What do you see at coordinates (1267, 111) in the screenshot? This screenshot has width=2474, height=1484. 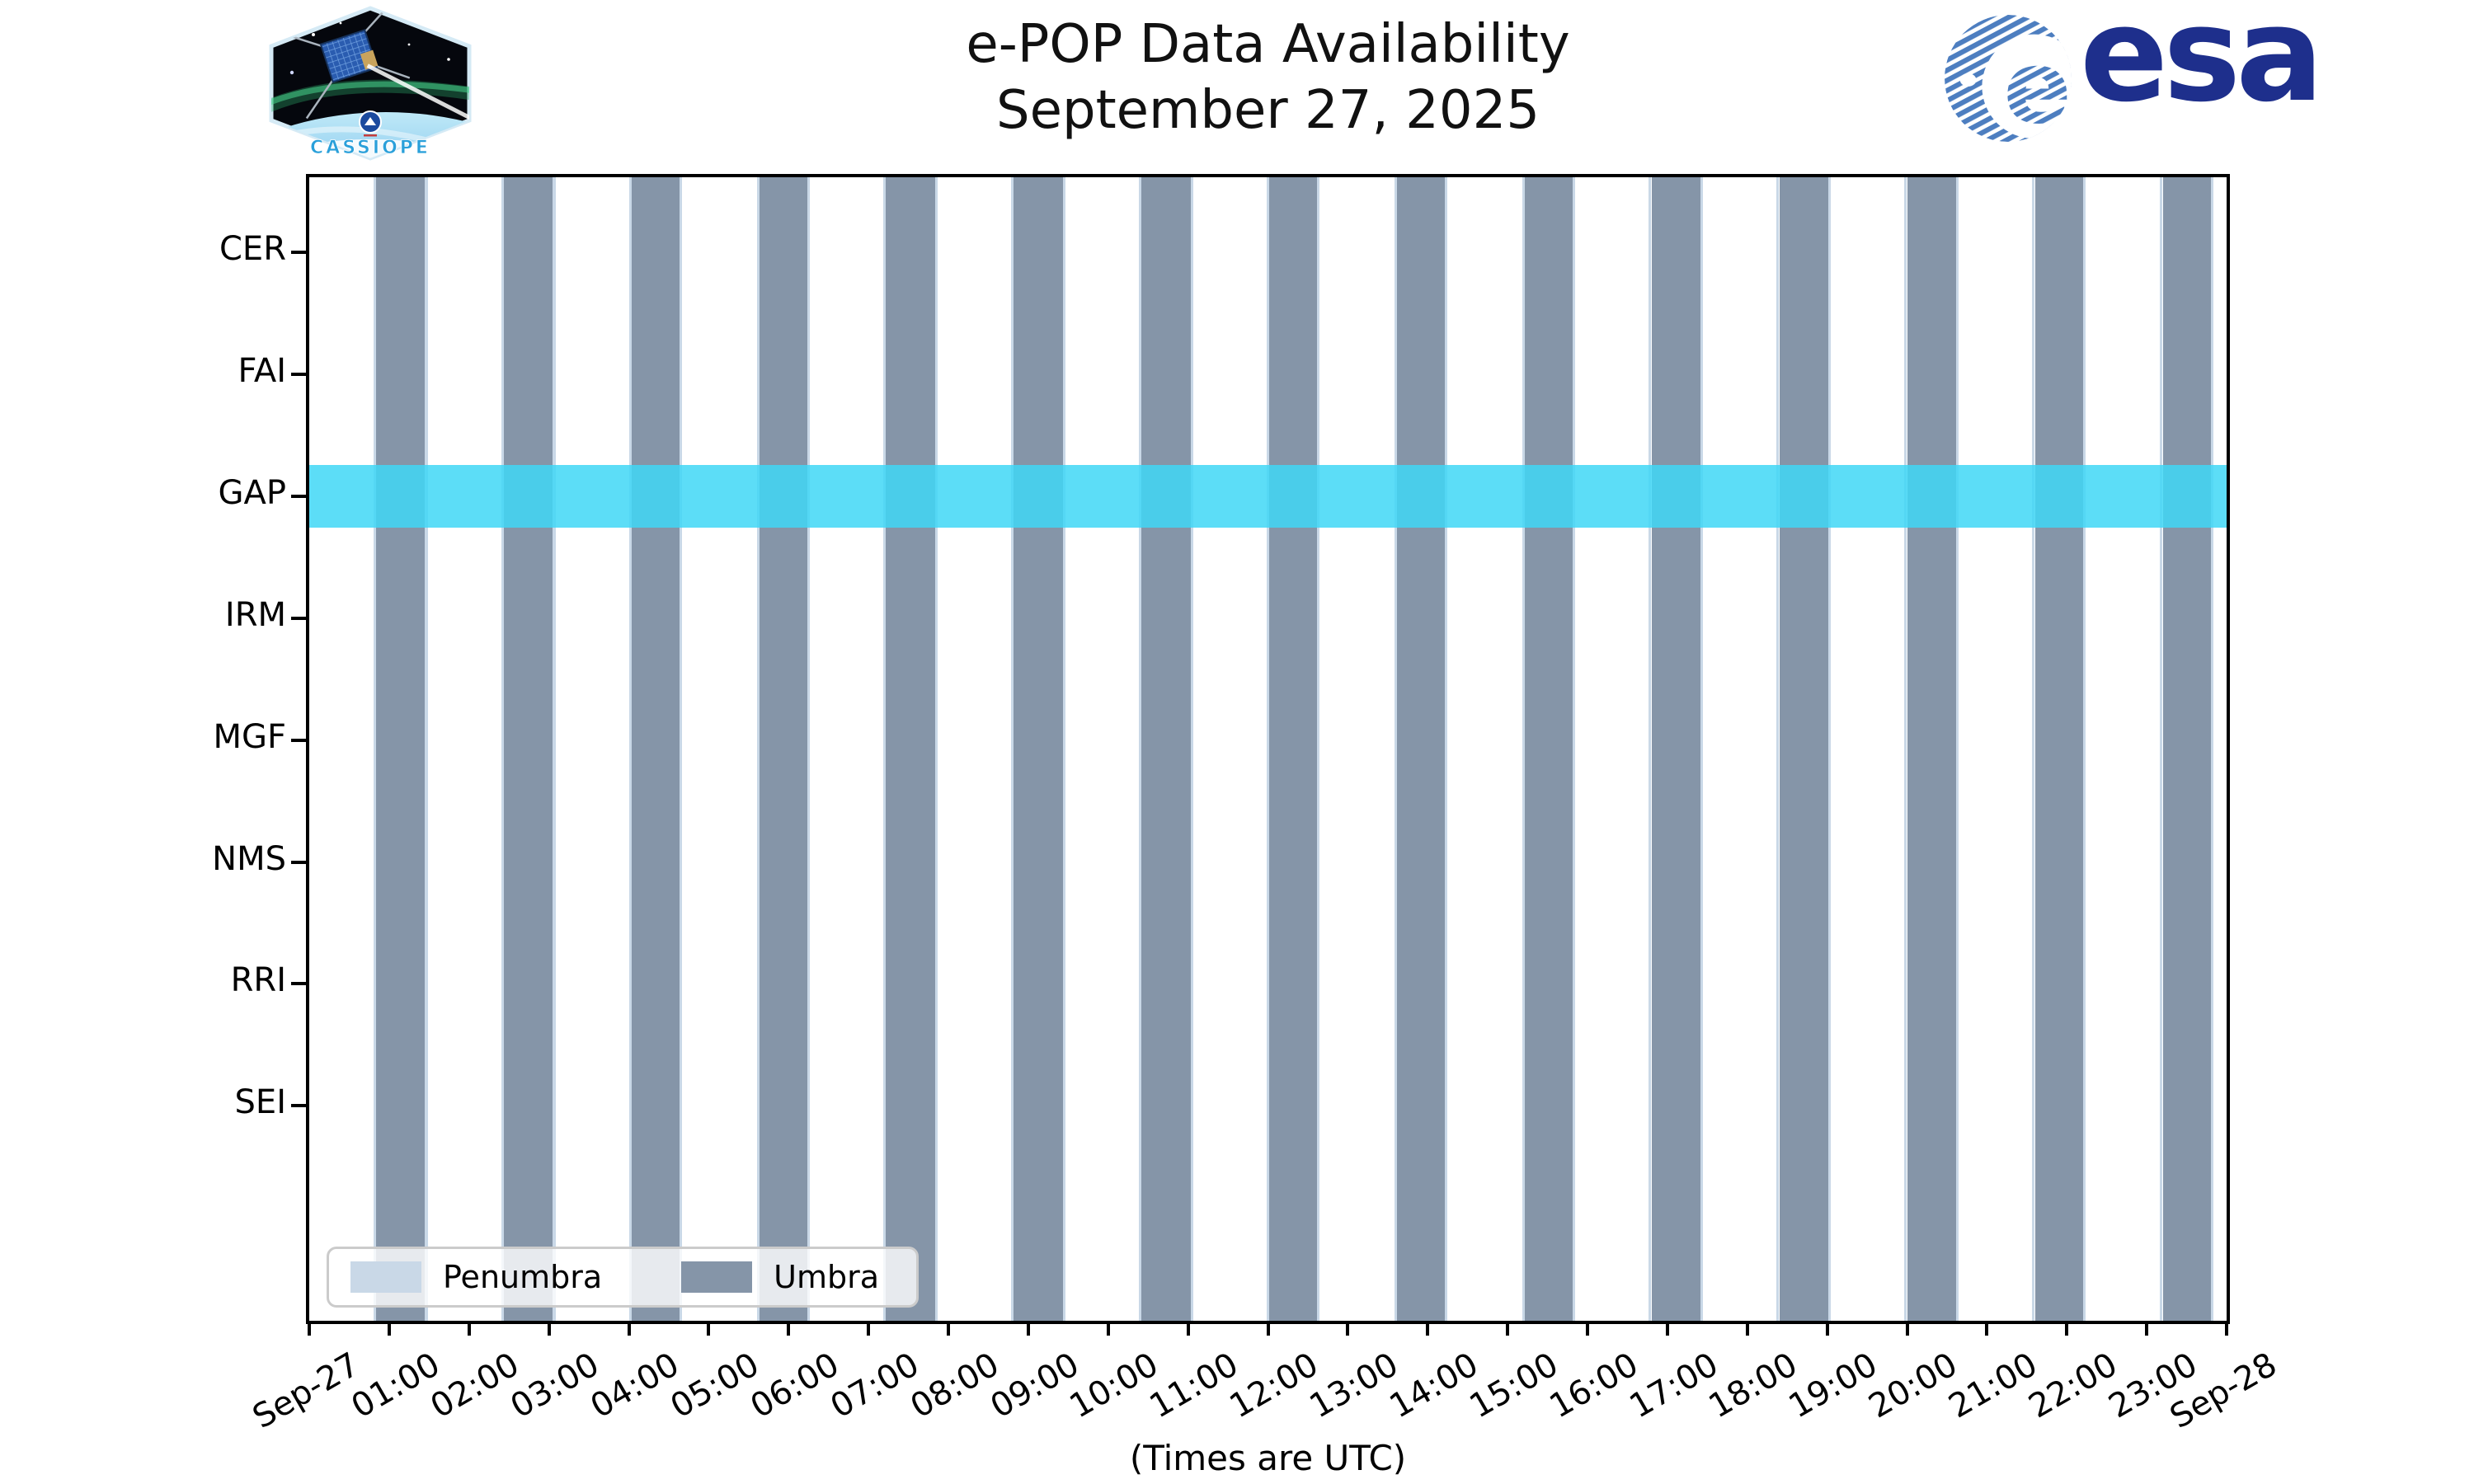 I see `chart-subtitle: September 27, 2025` at bounding box center [1267, 111].